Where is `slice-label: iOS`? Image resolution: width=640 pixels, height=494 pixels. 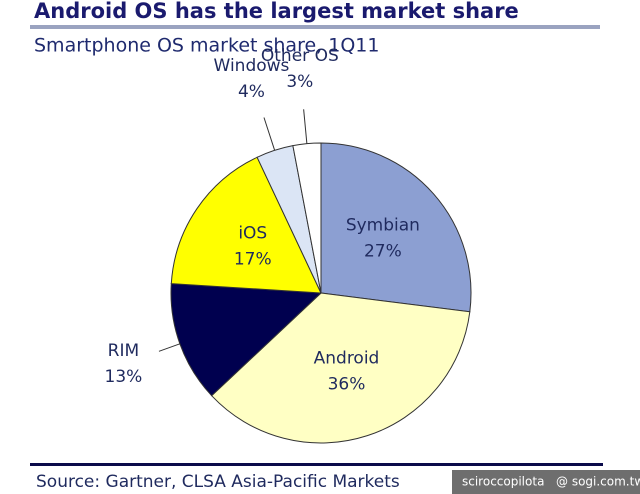
slice-label: iOS is located at coordinates (252, 234).